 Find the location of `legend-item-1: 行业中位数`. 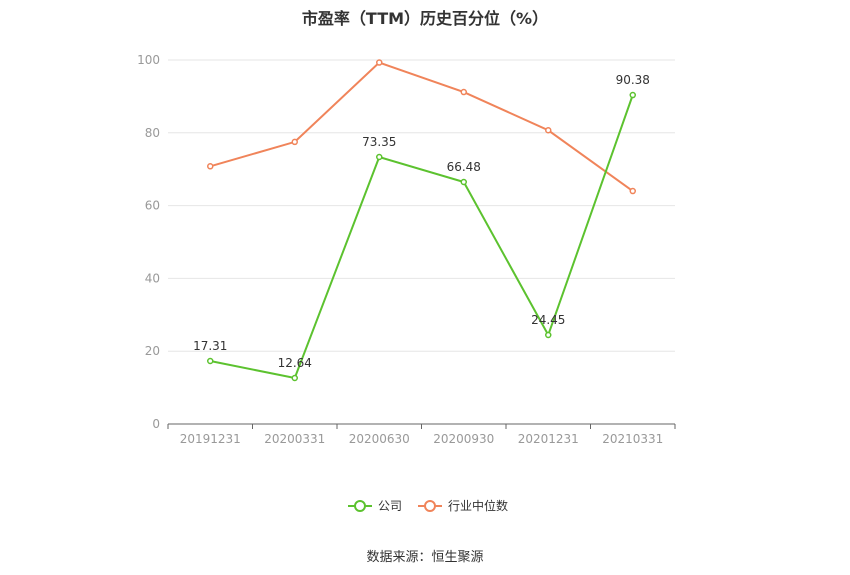

legend-item-1: 行业中位数 is located at coordinates (463, 505).